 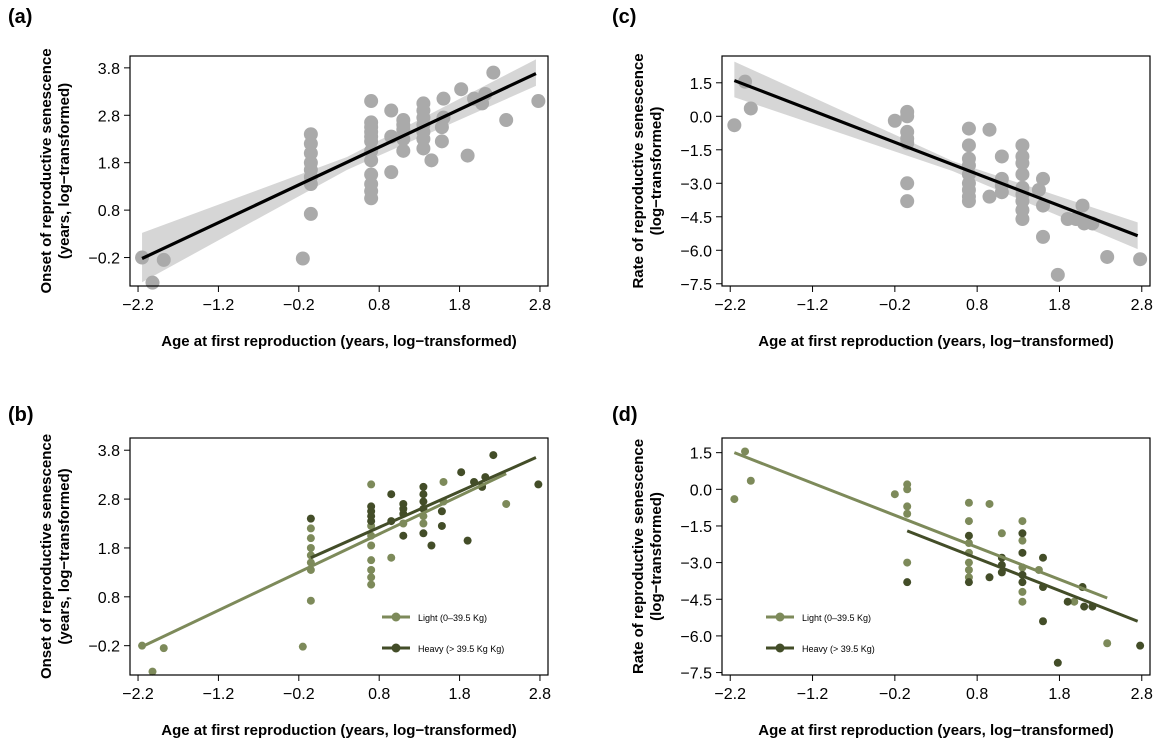 What do you see at coordinates (701, 454) in the screenshot?
I see `y-tick-label: 1.5` at bounding box center [701, 454].